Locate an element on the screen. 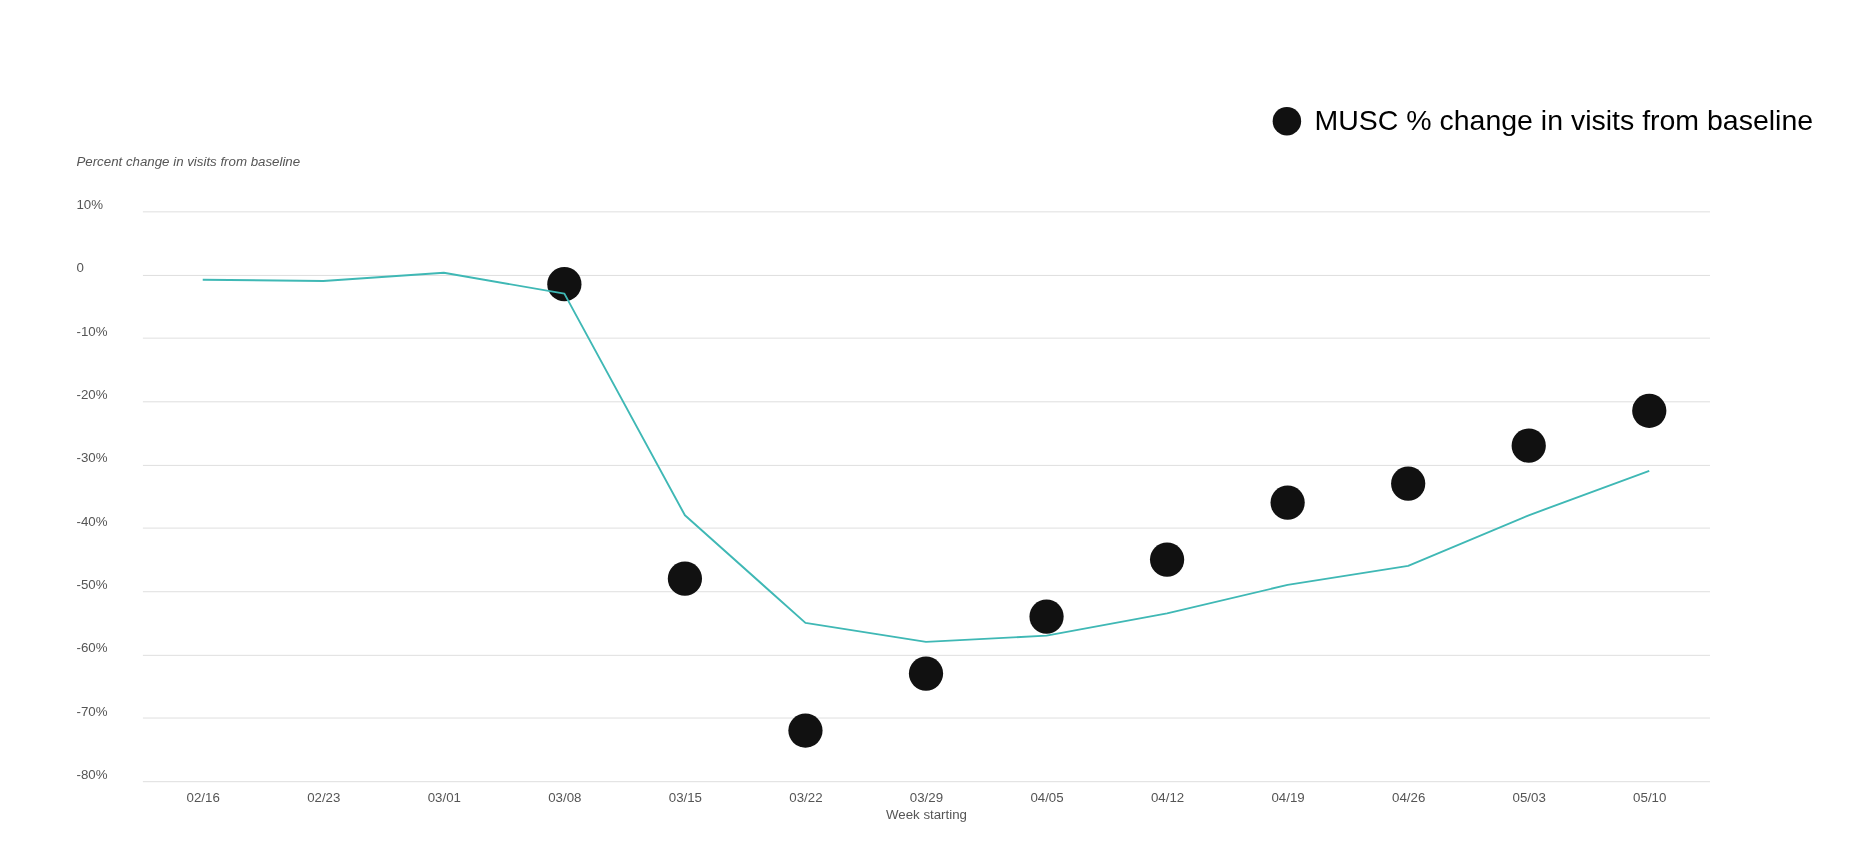 Image resolution: width=1852 pixels, height=859 pixels. y-tick-label: -20% is located at coordinates (92, 394).